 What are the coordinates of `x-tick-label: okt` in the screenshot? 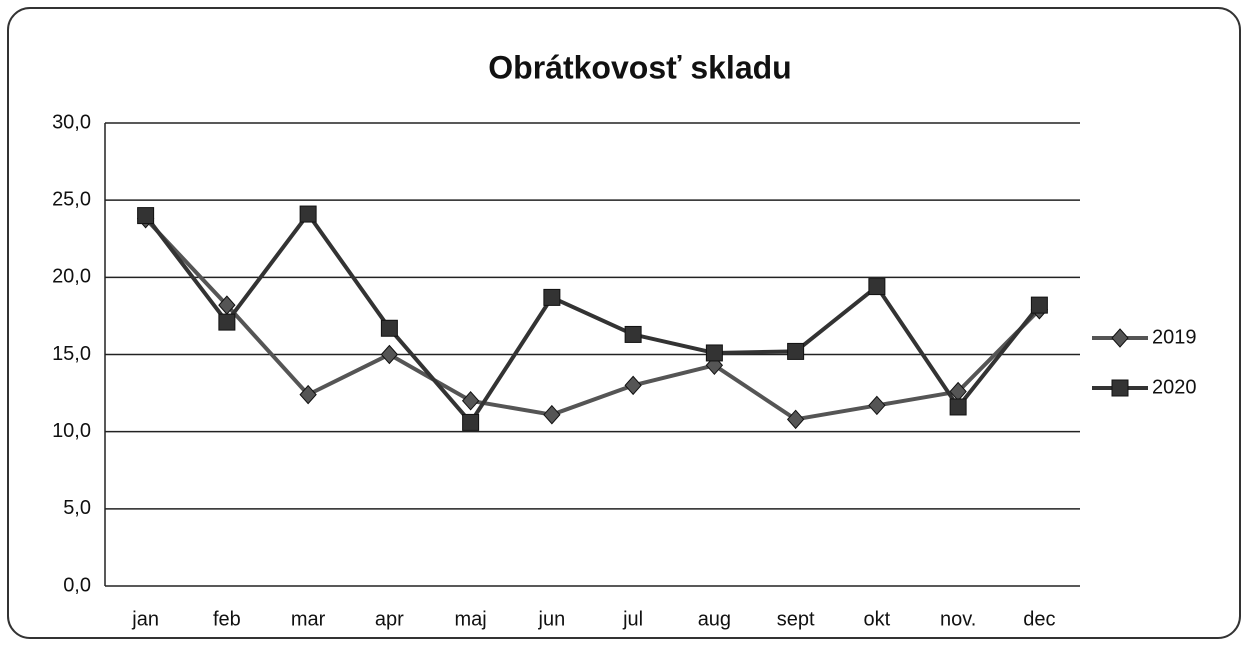 It's located at (877, 619).